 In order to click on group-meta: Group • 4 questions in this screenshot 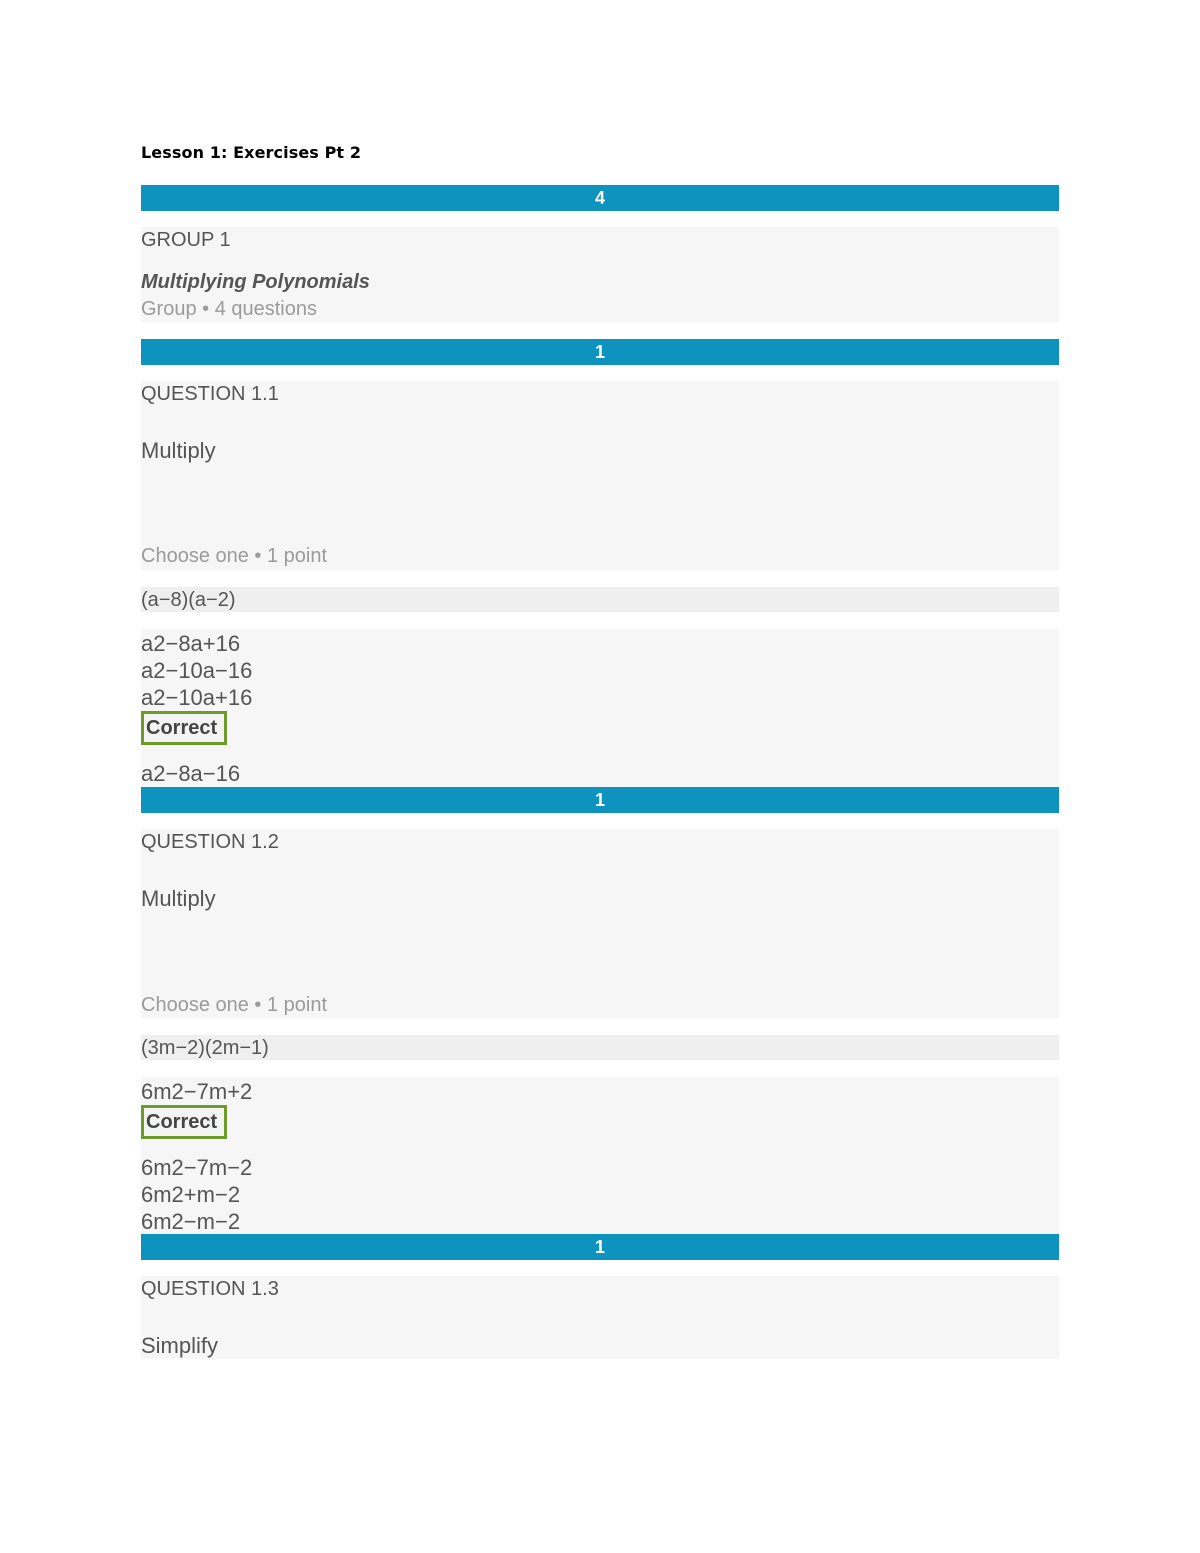, I will do `click(229, 309)`.